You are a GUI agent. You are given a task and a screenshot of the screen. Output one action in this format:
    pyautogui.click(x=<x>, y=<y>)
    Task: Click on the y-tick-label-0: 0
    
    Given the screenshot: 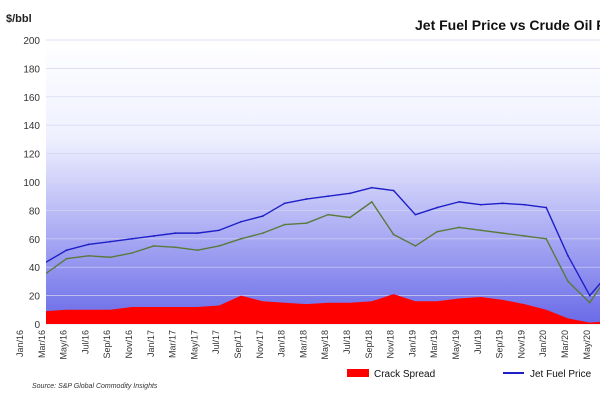 What is the action you would take?
    pyautogui.click(x=37, y=325)
    